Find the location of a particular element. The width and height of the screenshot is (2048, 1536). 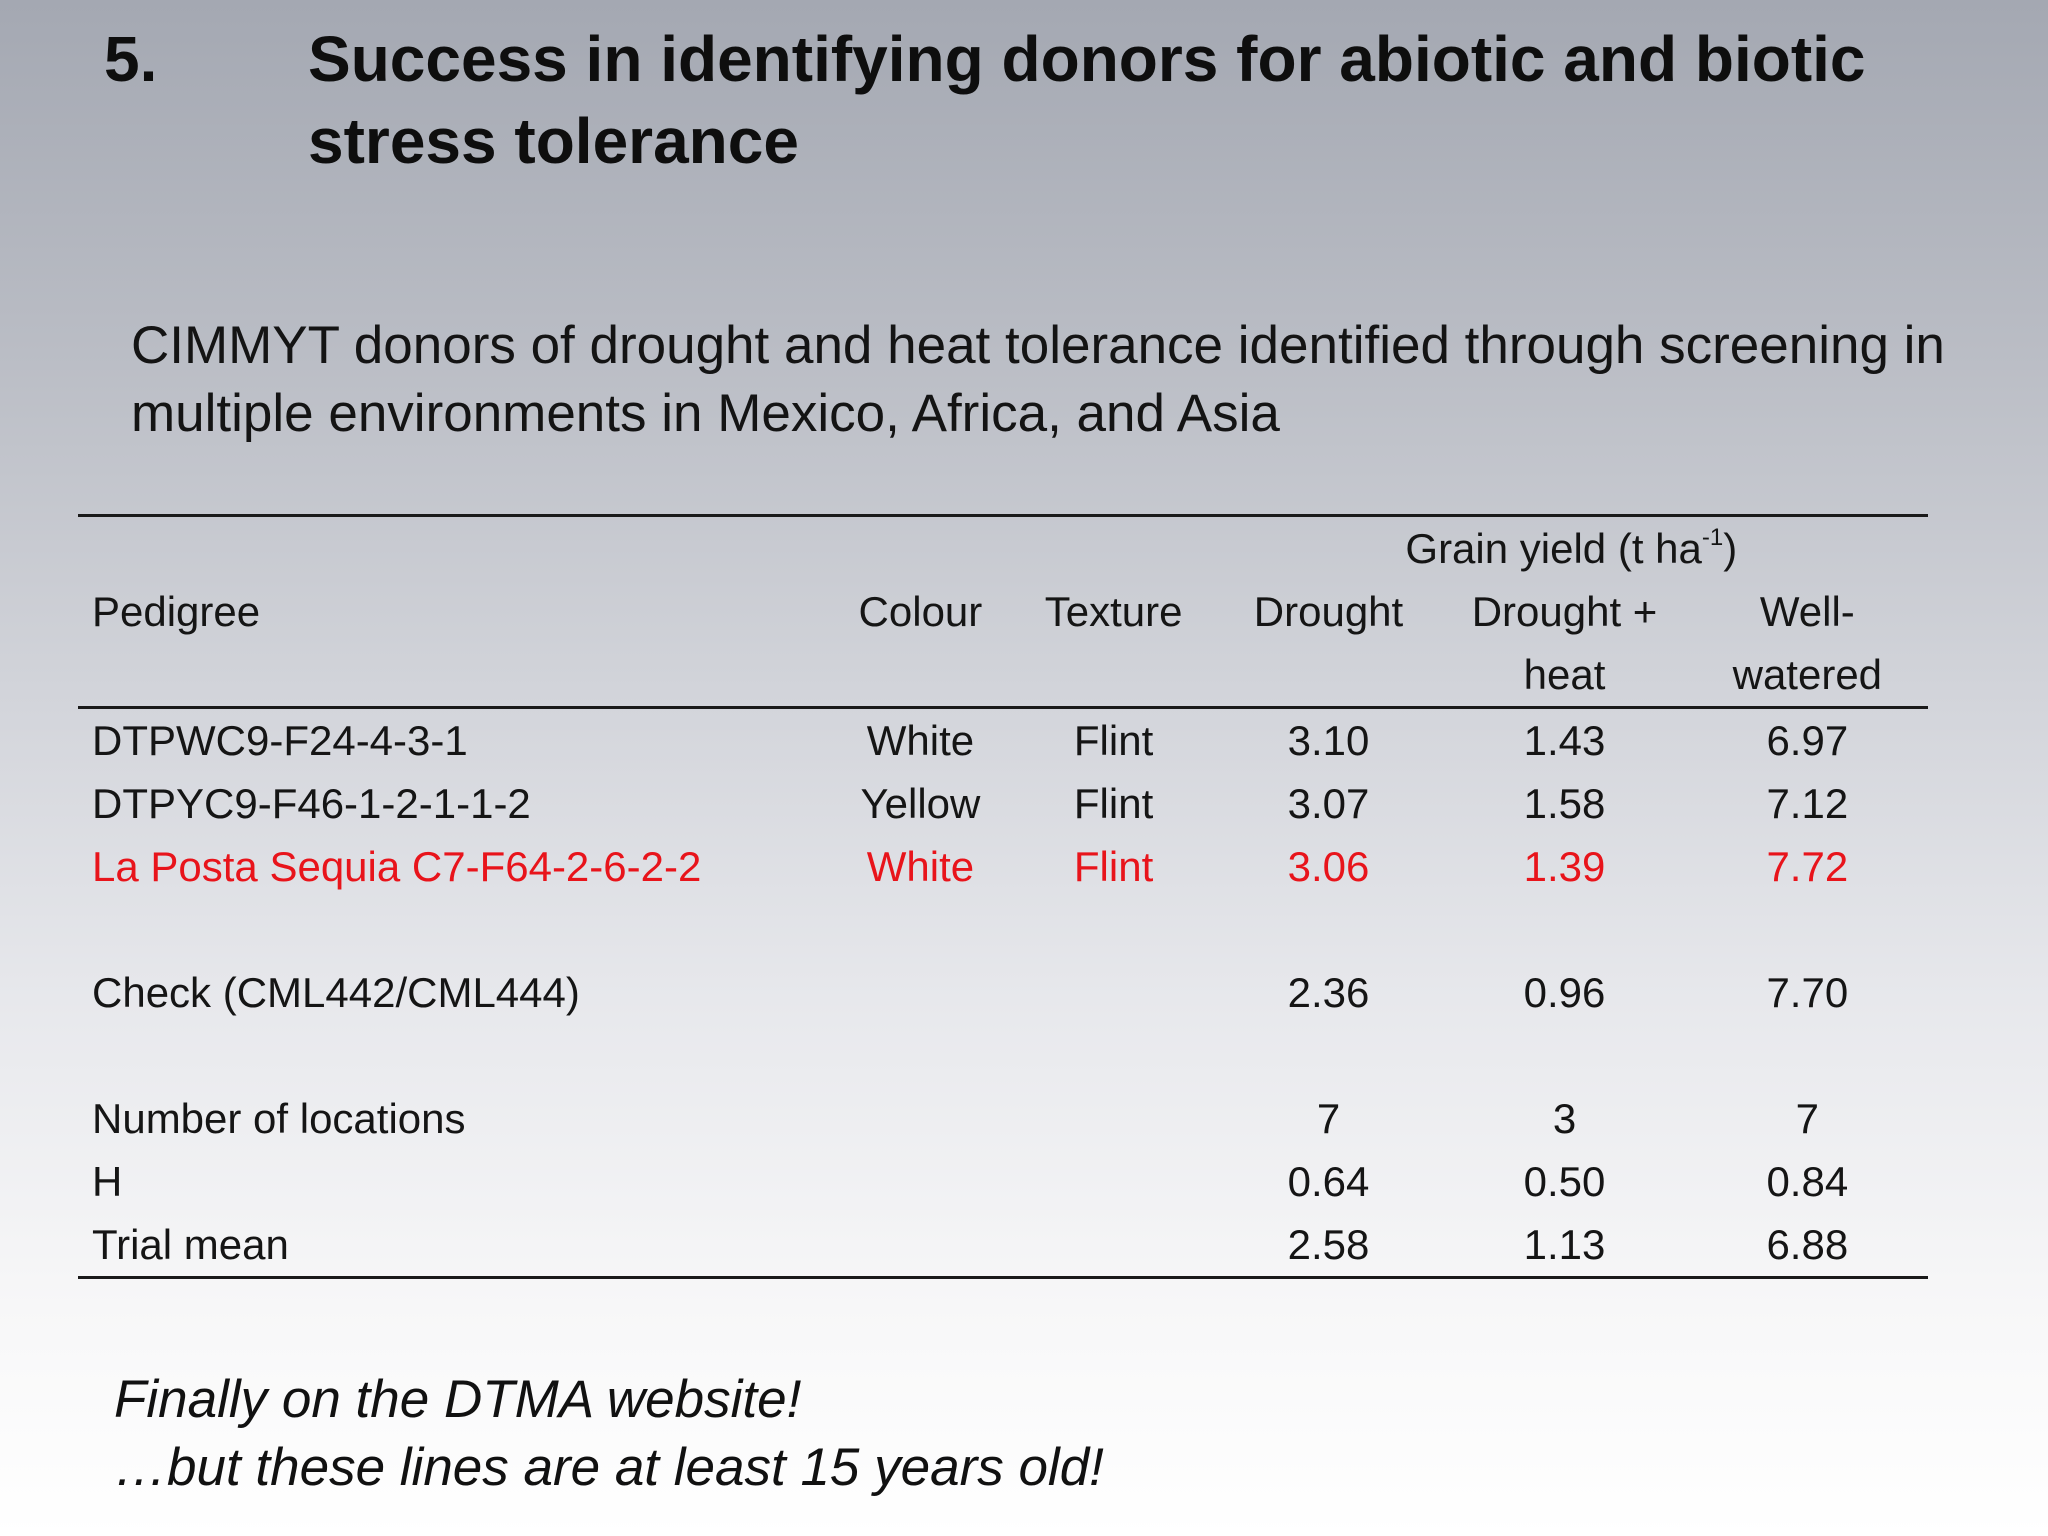

grain-yield-header: Grain yield (t ha-1) is located at coordinates (1571, 547).